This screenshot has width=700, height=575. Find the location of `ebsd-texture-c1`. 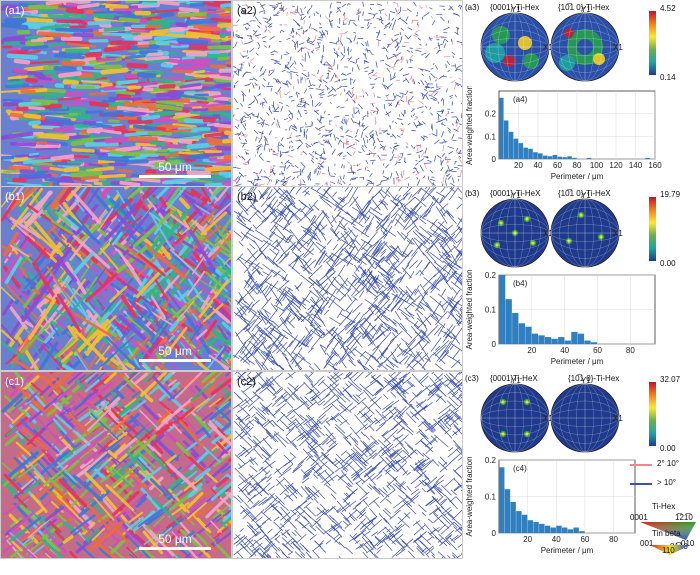

ebsd-texture-c1 is located at coordinates (116, 465).